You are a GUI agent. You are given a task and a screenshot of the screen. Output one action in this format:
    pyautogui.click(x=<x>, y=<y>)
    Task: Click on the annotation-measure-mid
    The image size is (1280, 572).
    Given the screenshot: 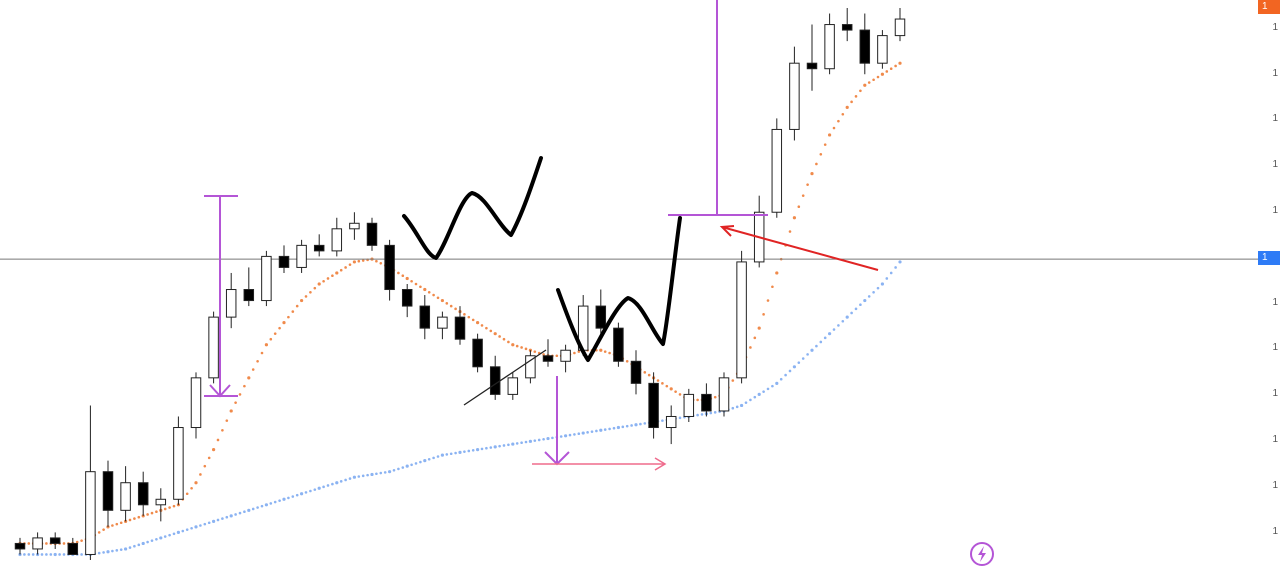 What is the action you would take?
    pyautogui.click(x=557, y=421)
    